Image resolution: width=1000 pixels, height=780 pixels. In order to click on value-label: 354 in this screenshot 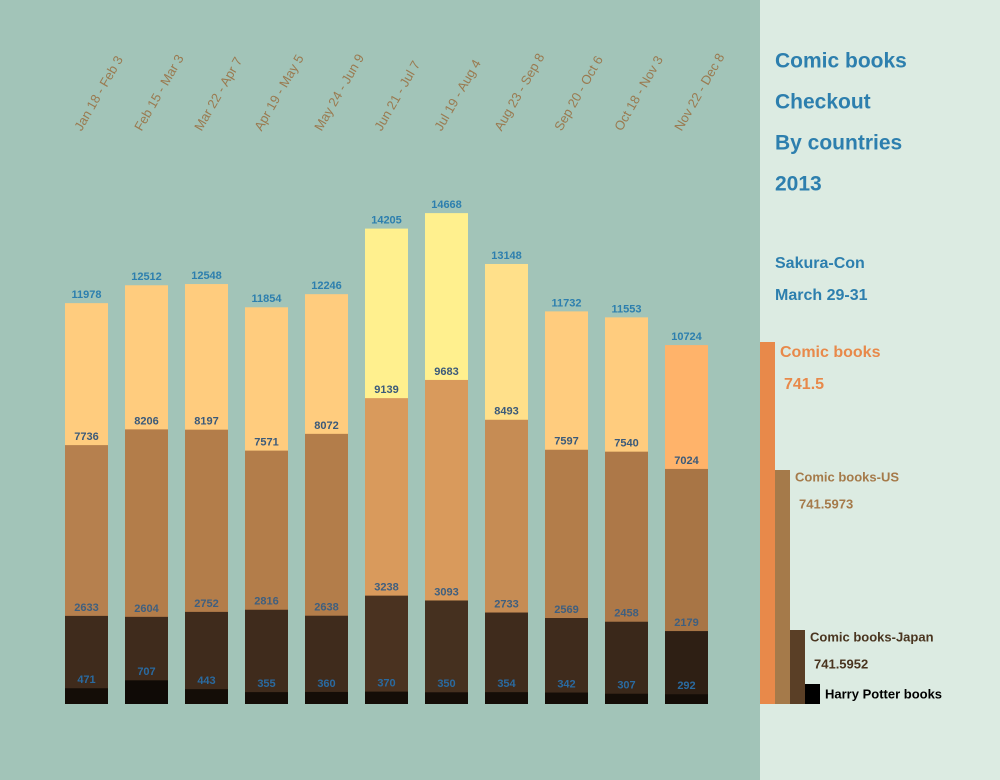, I will do `click(506, 684)`.